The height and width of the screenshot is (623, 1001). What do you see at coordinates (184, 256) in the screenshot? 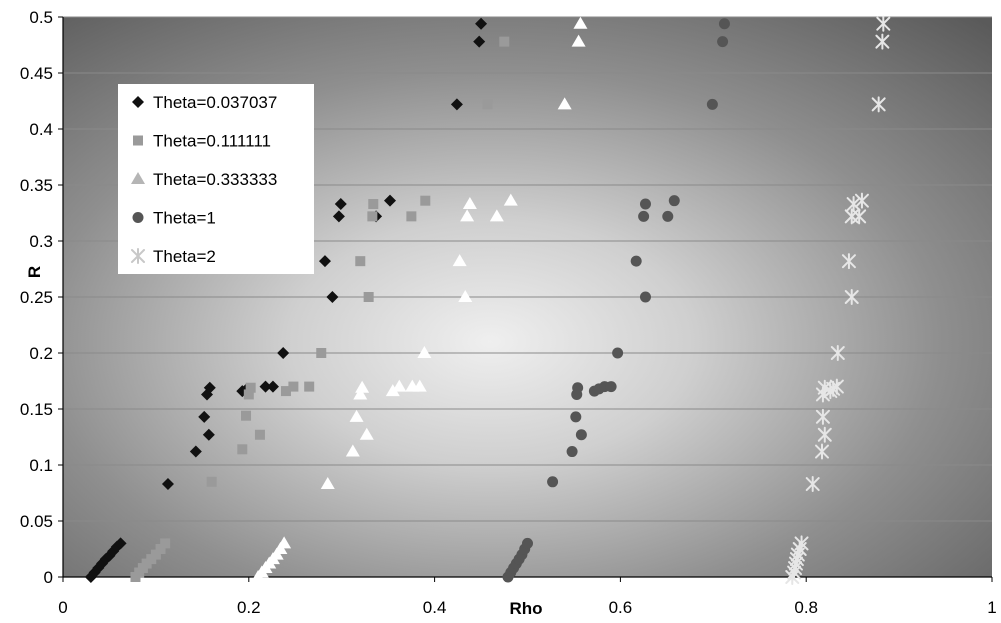
I see `legend-label: Theta=2` at bounding box center [184, 256].